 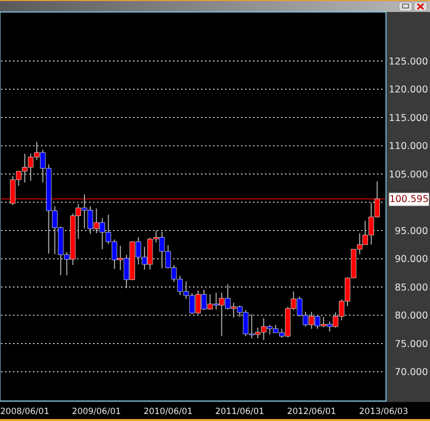 I want to click on y-tick-label: 115.000, so click(x=408, y=118).